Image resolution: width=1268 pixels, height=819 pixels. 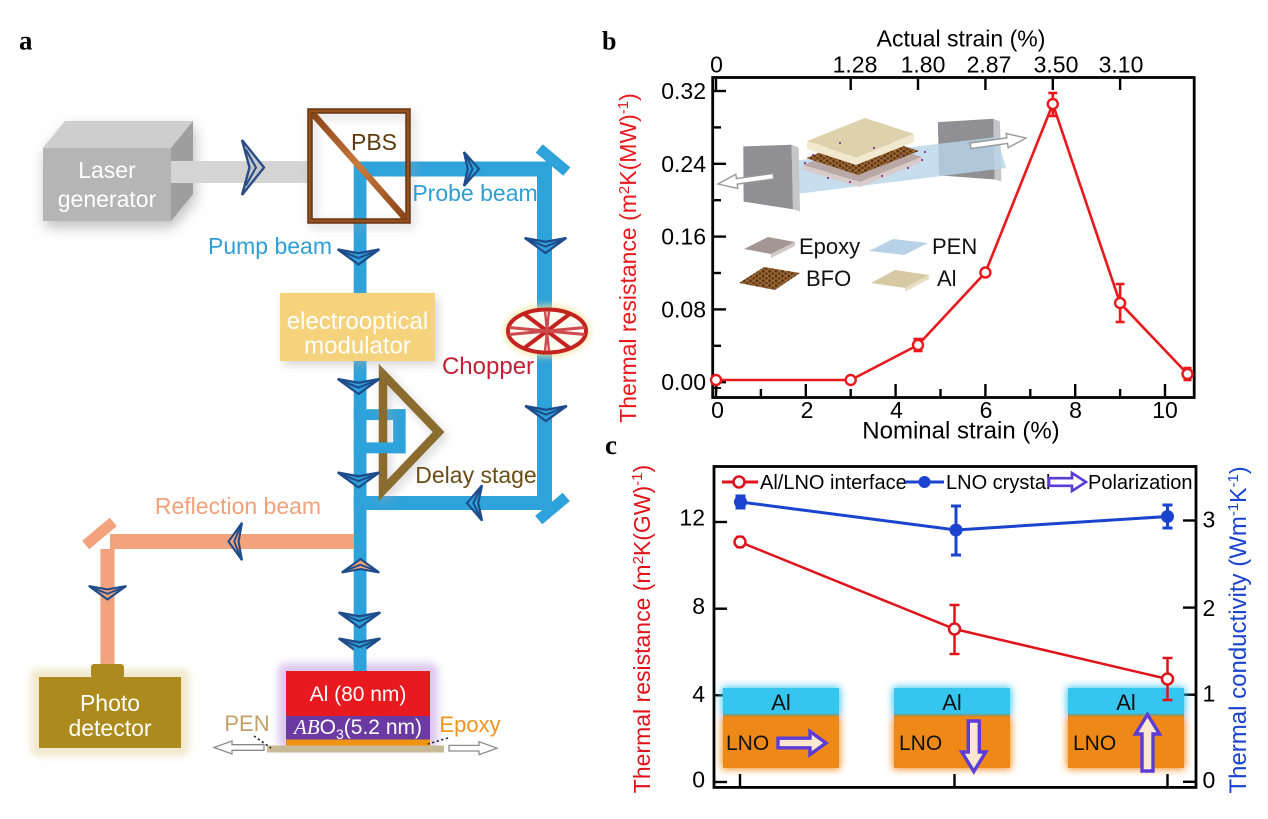 What do you see at coordinates (683, 91) in the screenshot?
I see `svg-text: 0.32` at bounding box center [683, 91].